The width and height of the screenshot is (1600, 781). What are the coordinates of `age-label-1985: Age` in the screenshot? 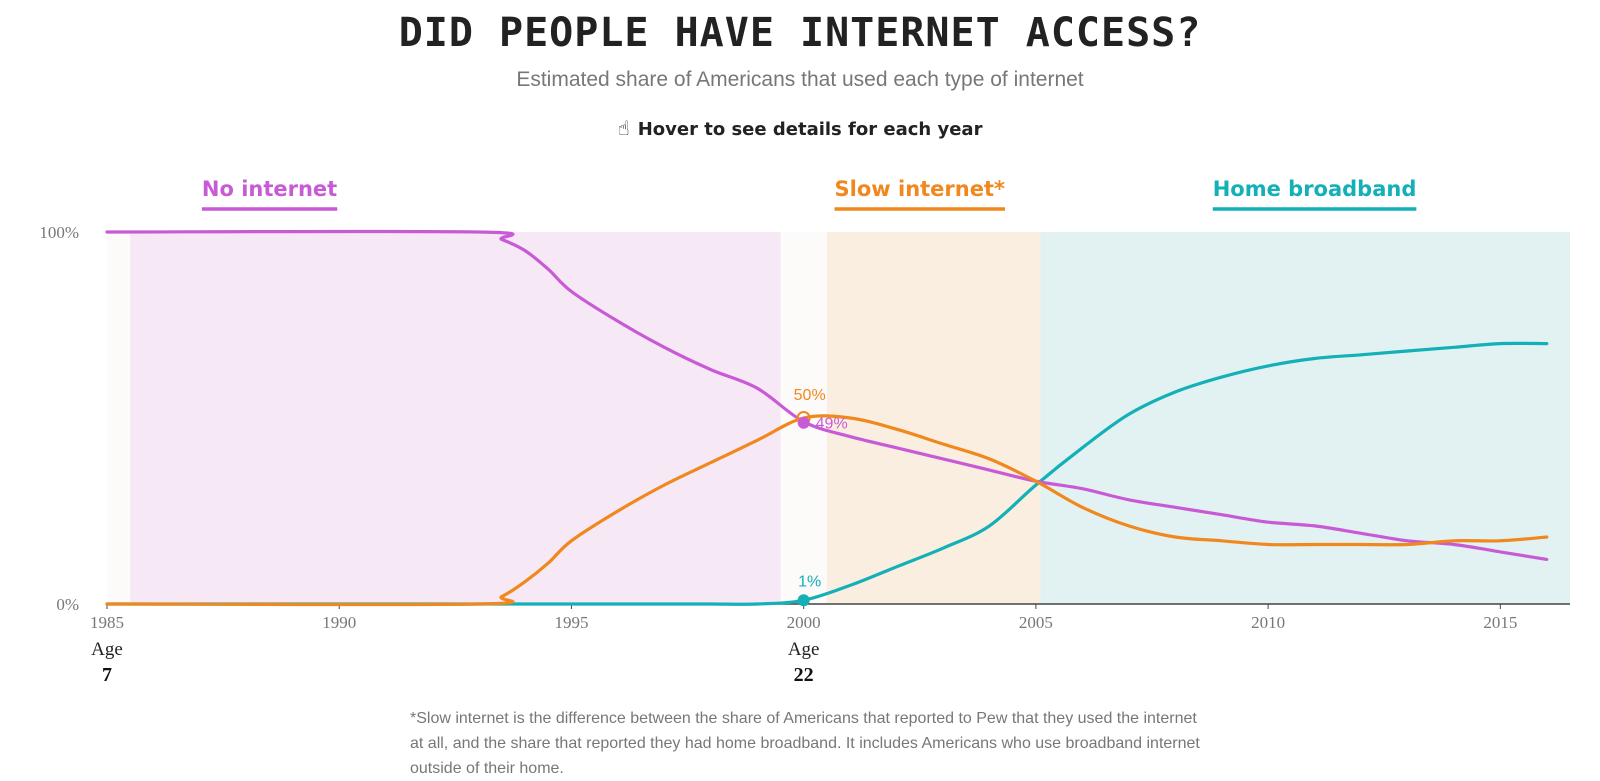 It's located at (107, 649).